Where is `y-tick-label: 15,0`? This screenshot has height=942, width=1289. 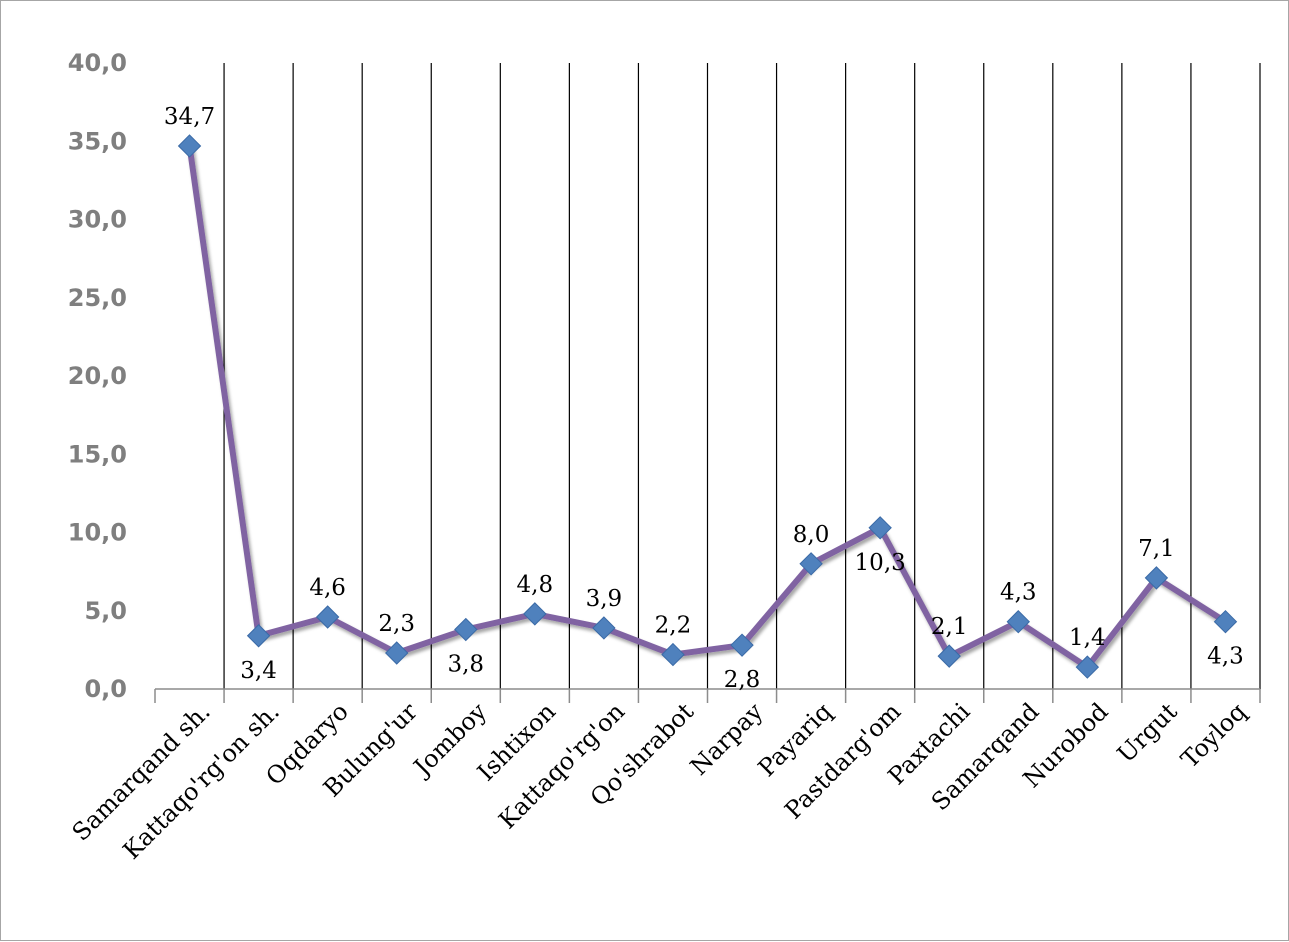 y-tick-label: 15,0 is located at coordinates (97, 454).